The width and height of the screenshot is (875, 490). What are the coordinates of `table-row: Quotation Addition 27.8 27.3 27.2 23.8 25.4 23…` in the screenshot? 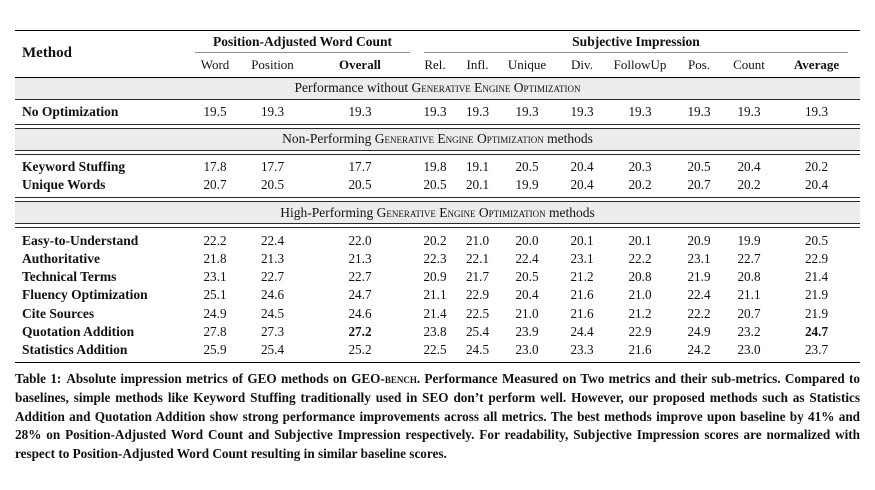 It's located at (437, 332).